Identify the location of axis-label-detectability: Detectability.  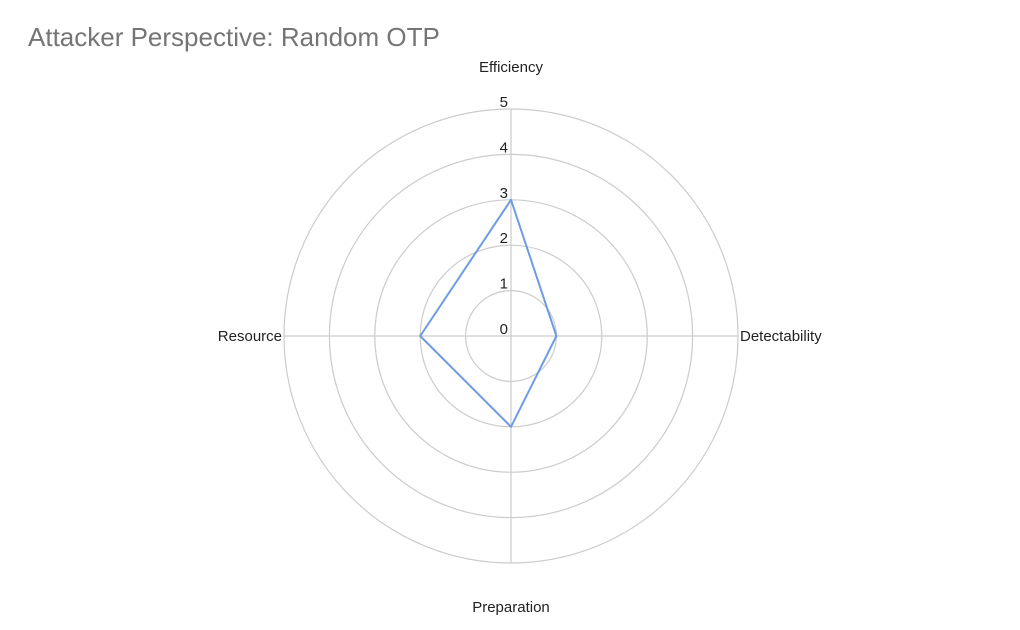
(781, 336).